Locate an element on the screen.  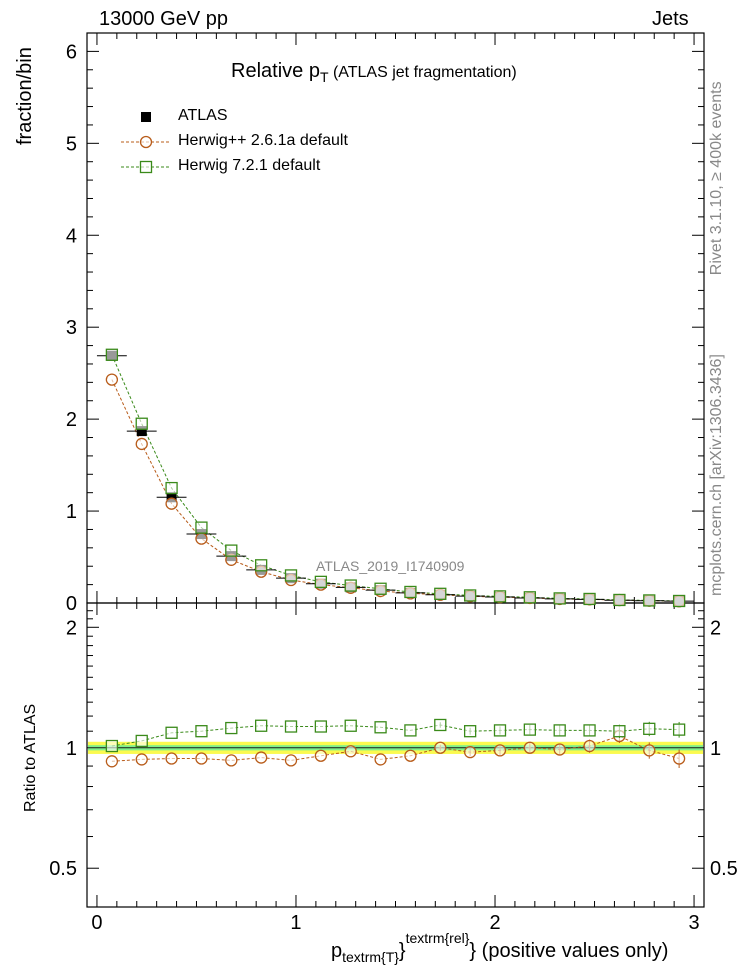
legend-markers is located at coordinates (146, 143).